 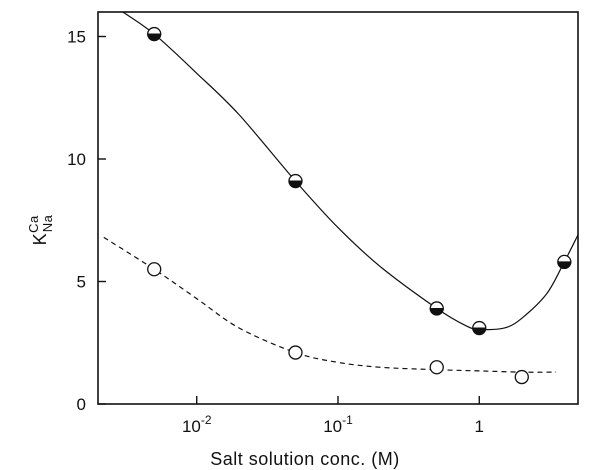 I want to click on x-tick-label: 10⁻², so click(x=197, y=424).